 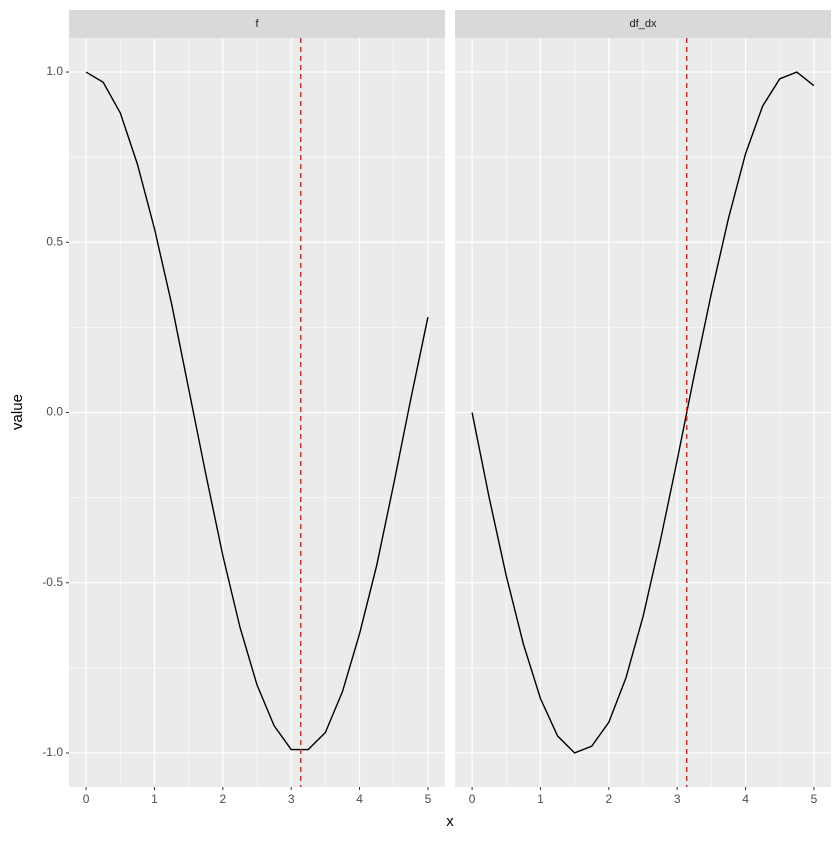 I want to click on y-tick-label: 0.0, so click(x=54, y=412).